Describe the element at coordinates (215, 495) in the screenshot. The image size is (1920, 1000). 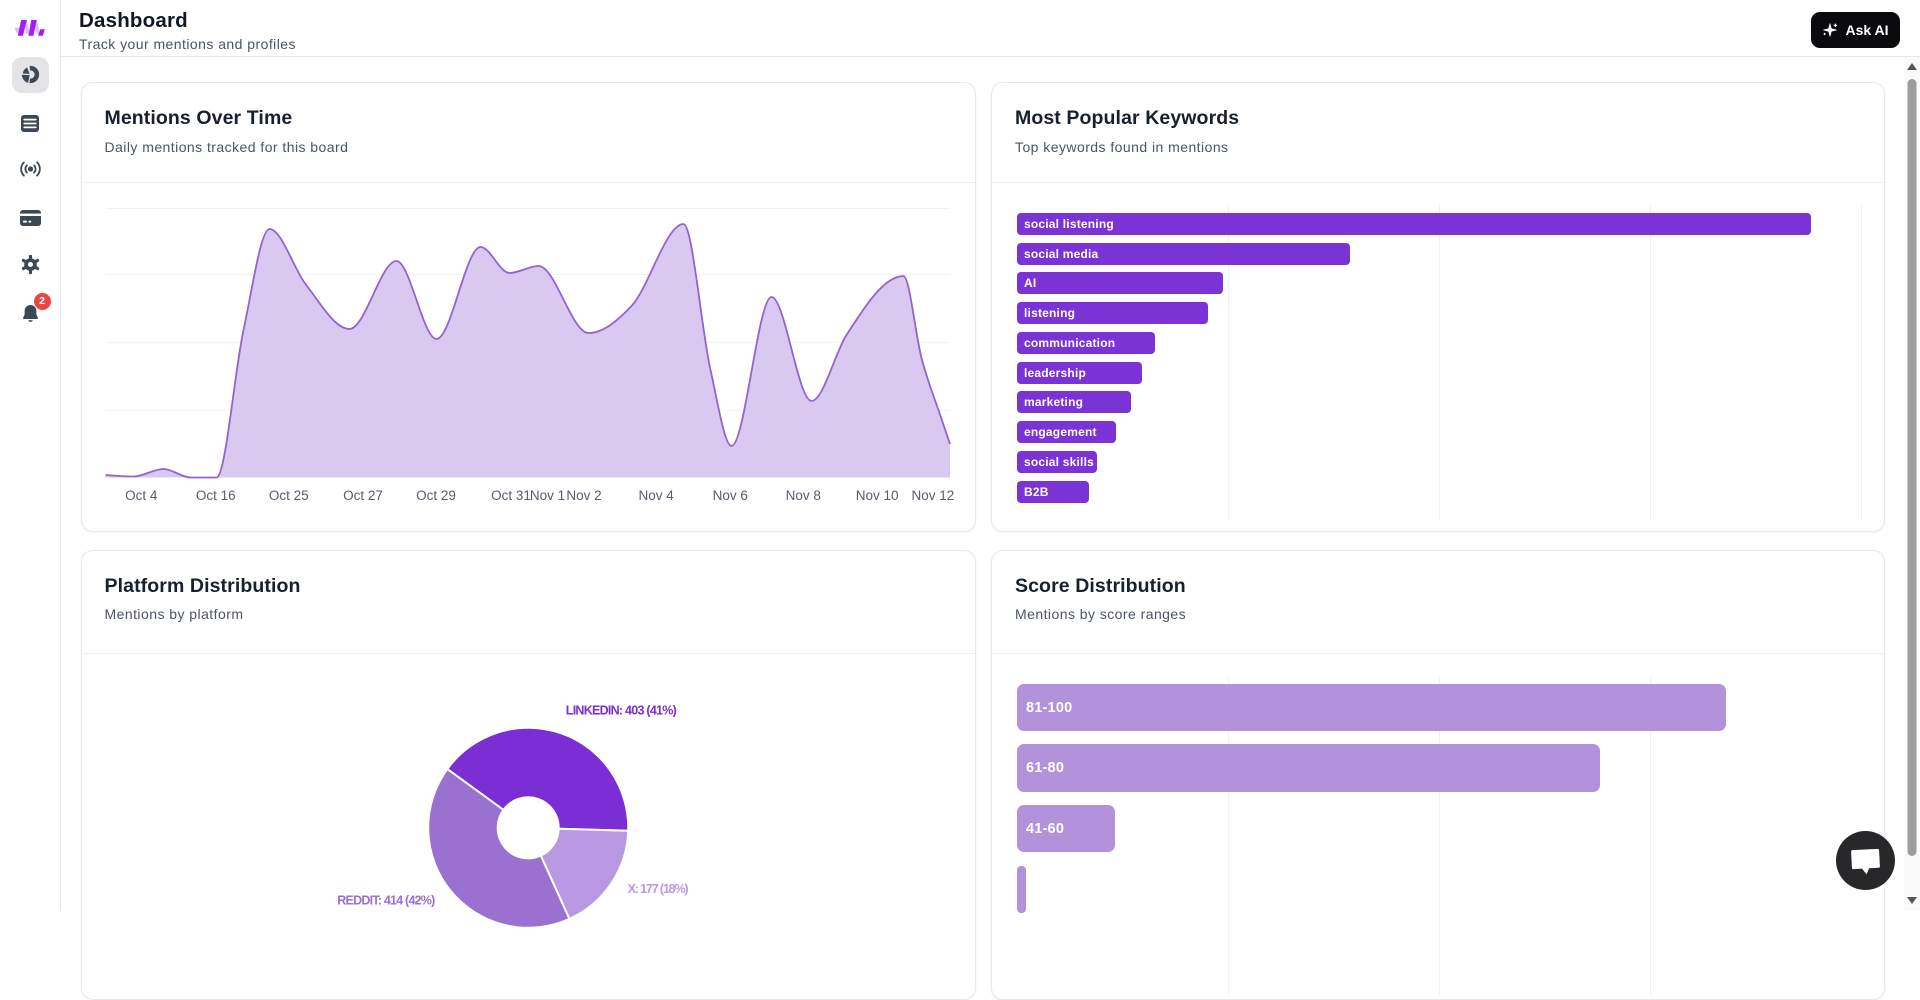
I see `svg-text: Oct 16` at that location.